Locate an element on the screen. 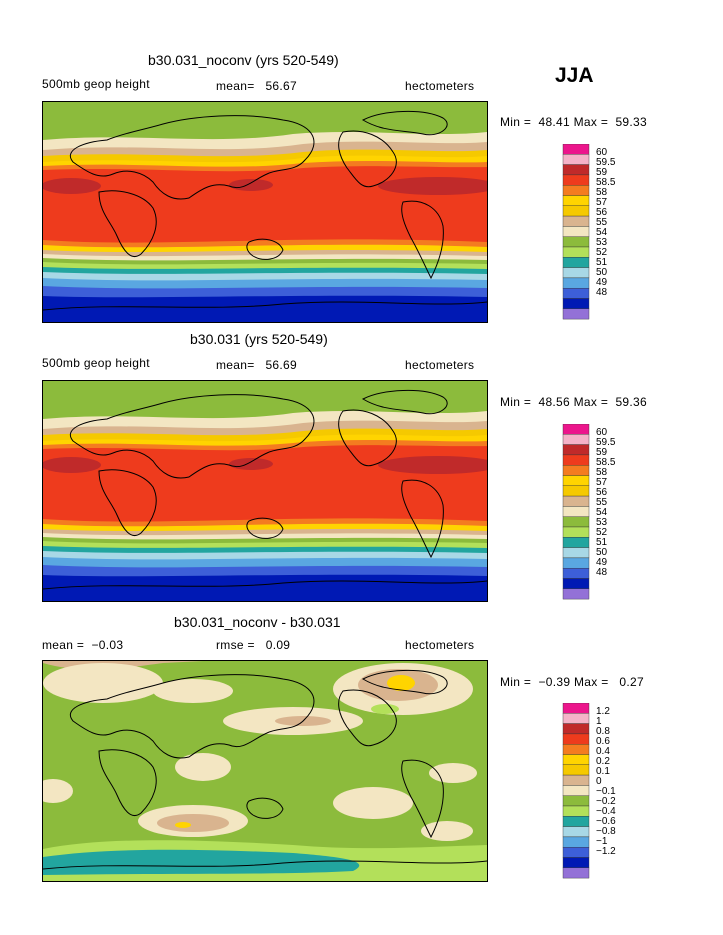 Image resolution: width=723 pixels, height=935 pixels. panel-1-min-label: Min = is located at coordinates (516, 122).